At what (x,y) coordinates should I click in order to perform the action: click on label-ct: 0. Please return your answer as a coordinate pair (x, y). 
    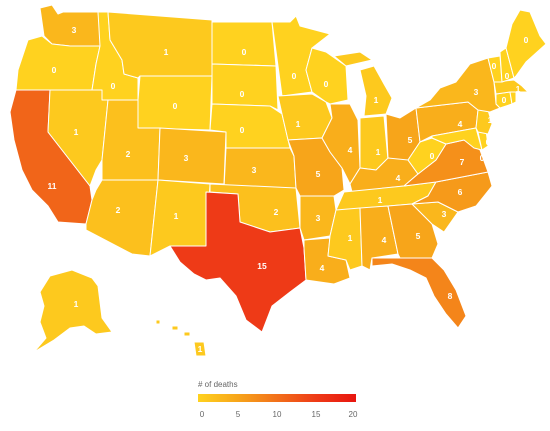
    Looking at the image, I should click on (504, 100).